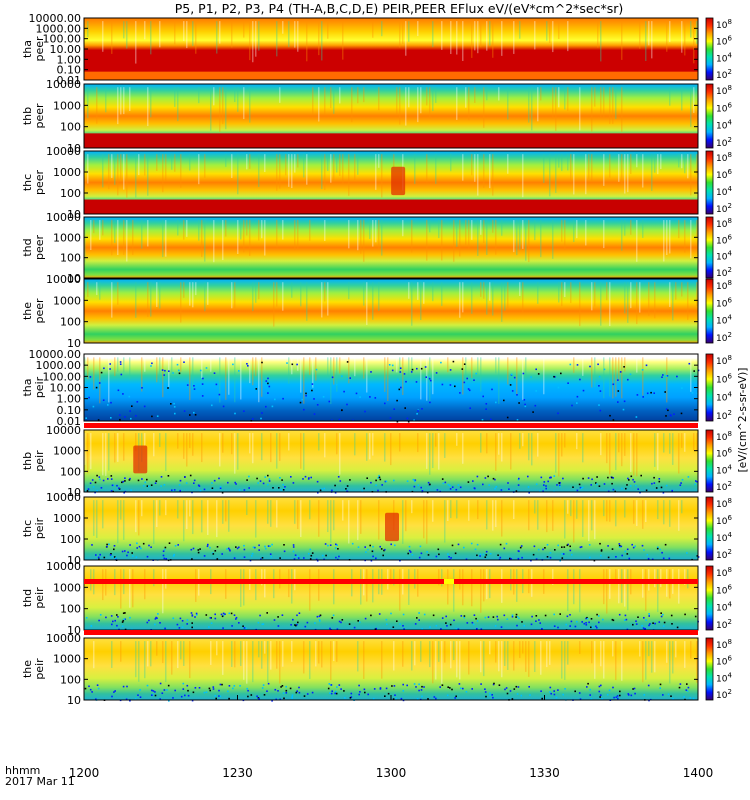 The width and height of the screenshot is (750, 800). I want to click on panel-probe-label: the, so click(27, 311).